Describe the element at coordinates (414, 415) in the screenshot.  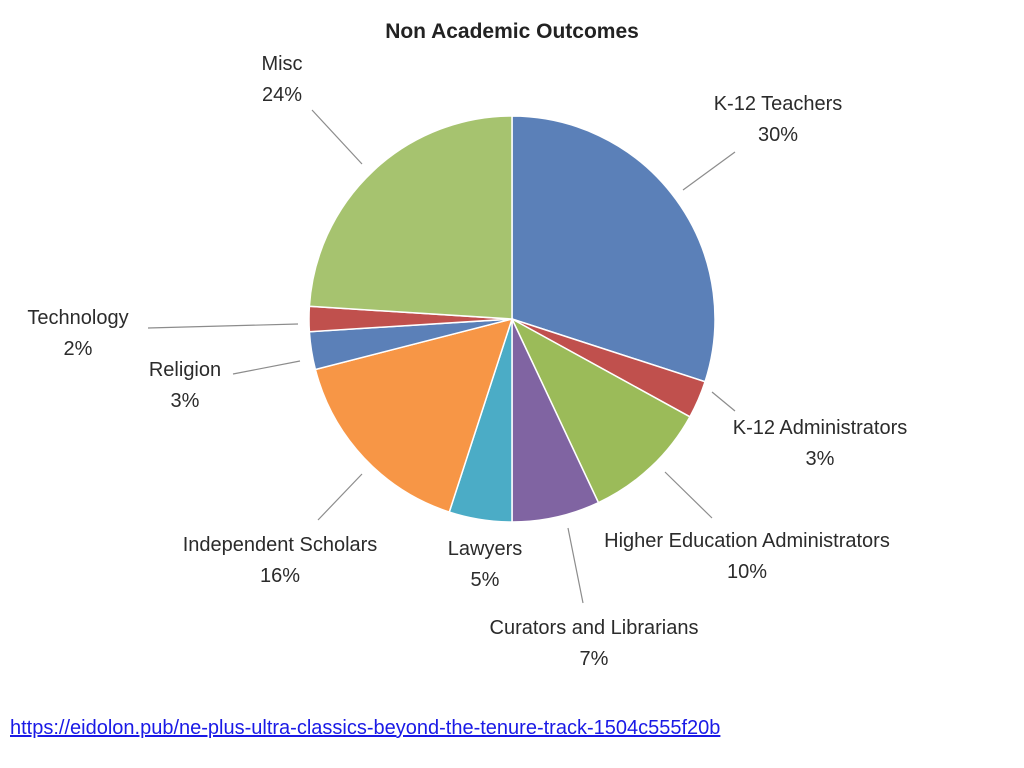
I see `pie-slice-independent-scholars` at that location.